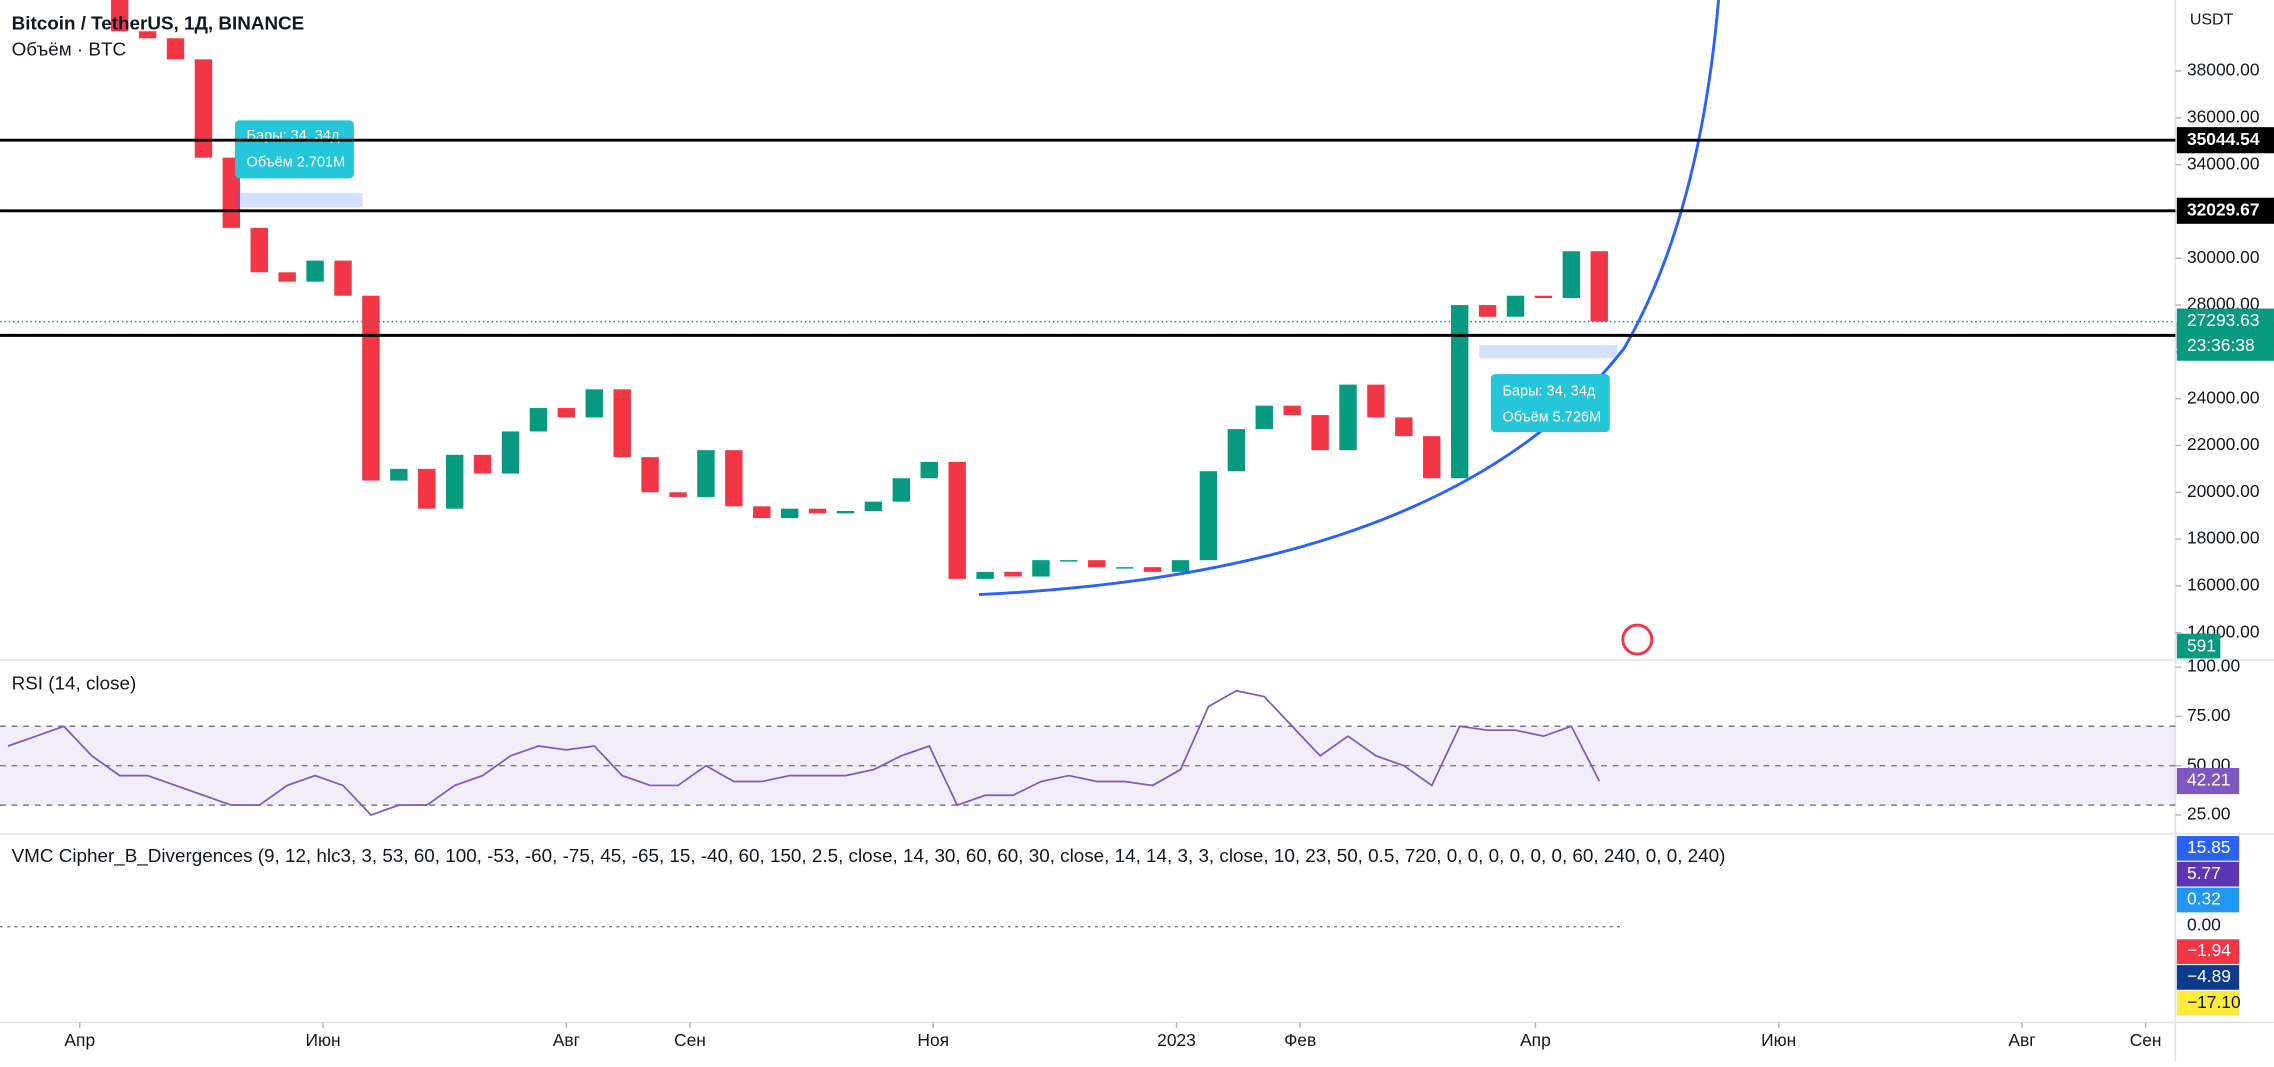 The image size is (2274, 1067). Describe the element at coordinates (2204, 899) in the screenshot. I see `vmc-label: 0.32` at that location.